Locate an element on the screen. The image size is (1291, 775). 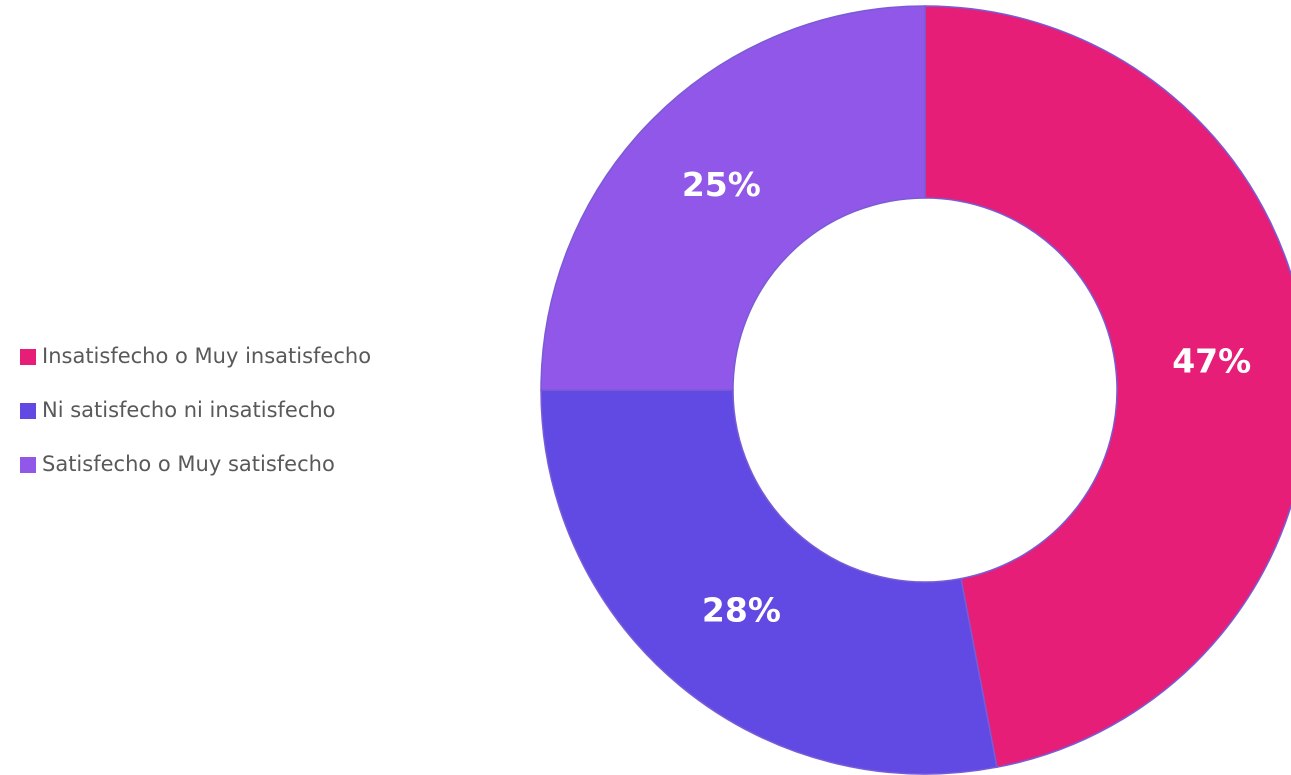
legend-label: Insatisfecho o Muy insatisfecho is located at coordinates (206, 356).